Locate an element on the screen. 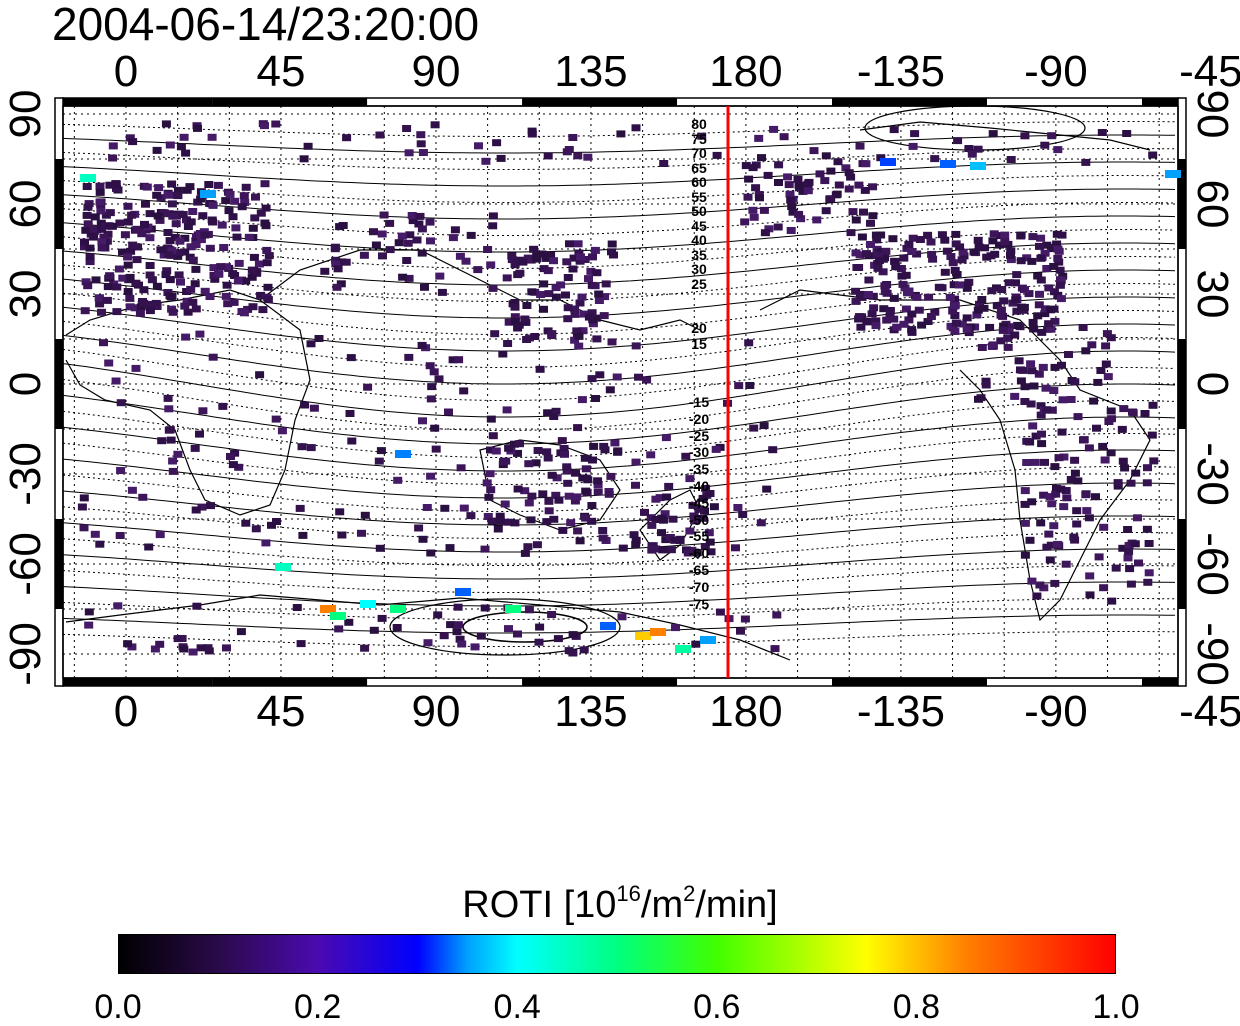 The image size is (1240, 1026). coastline is located at coordinates (428, 627).